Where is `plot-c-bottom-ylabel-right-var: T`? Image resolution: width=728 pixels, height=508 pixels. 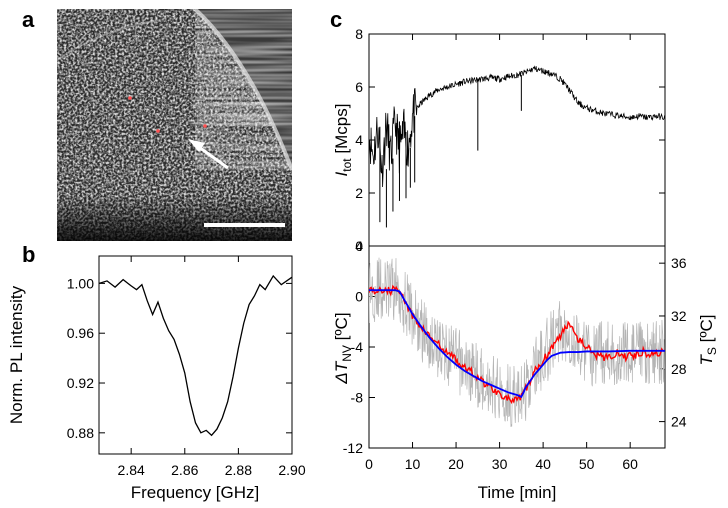
plot-c-bottom-ylabel-right-var: T is located at coordinates (706, 360).